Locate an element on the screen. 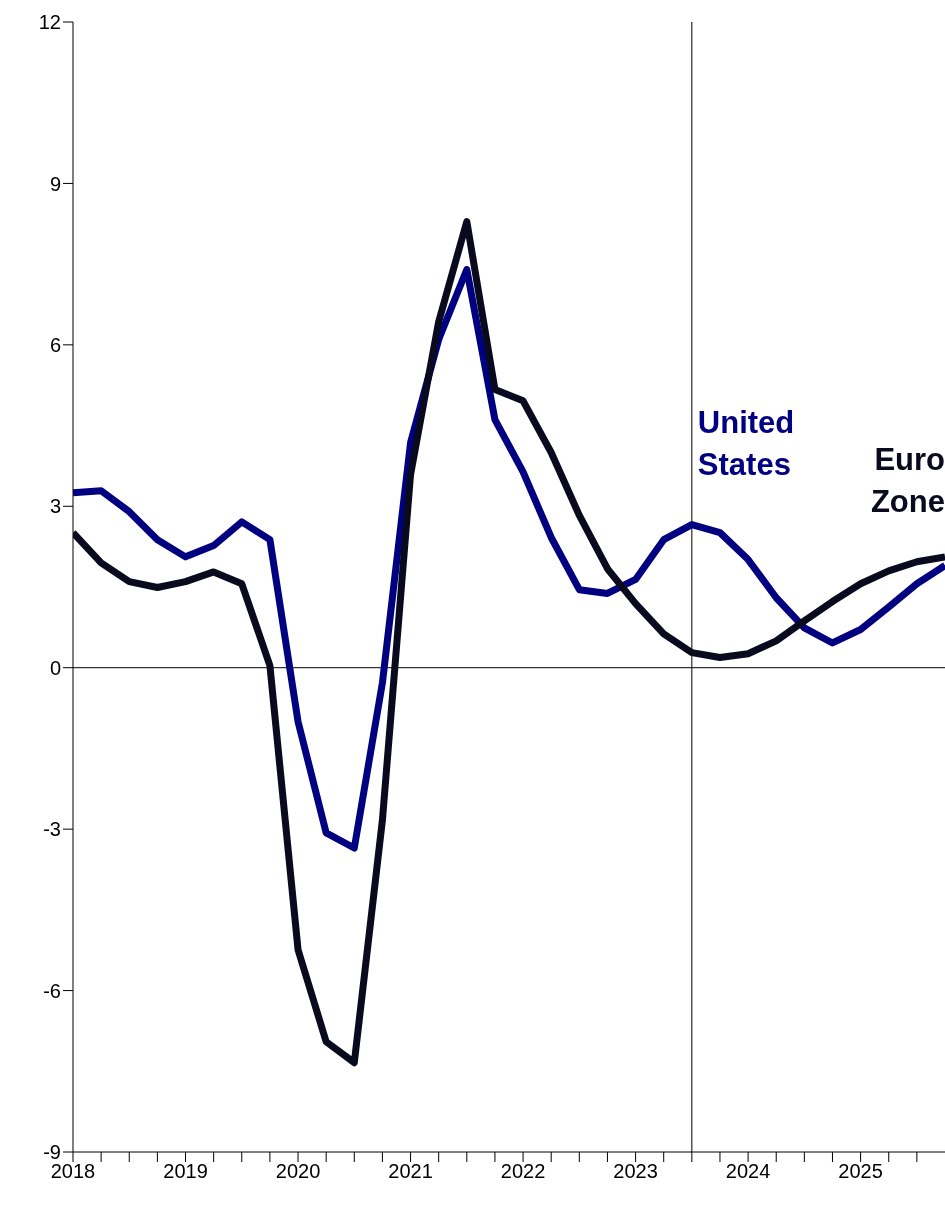 This screenshot has height=1207, width=945. x-tick-label: 2022 is located at coordinates (523, 1171).